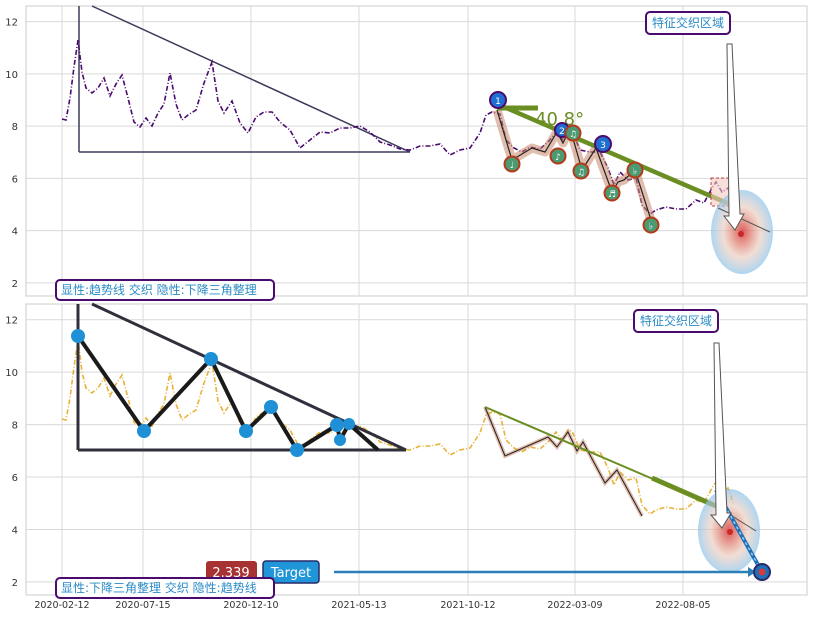 This screenshot has width=813, height=617. Describe the element at coordinates (744, 220) in the screenshot. I see `top-zone-line` at that location.